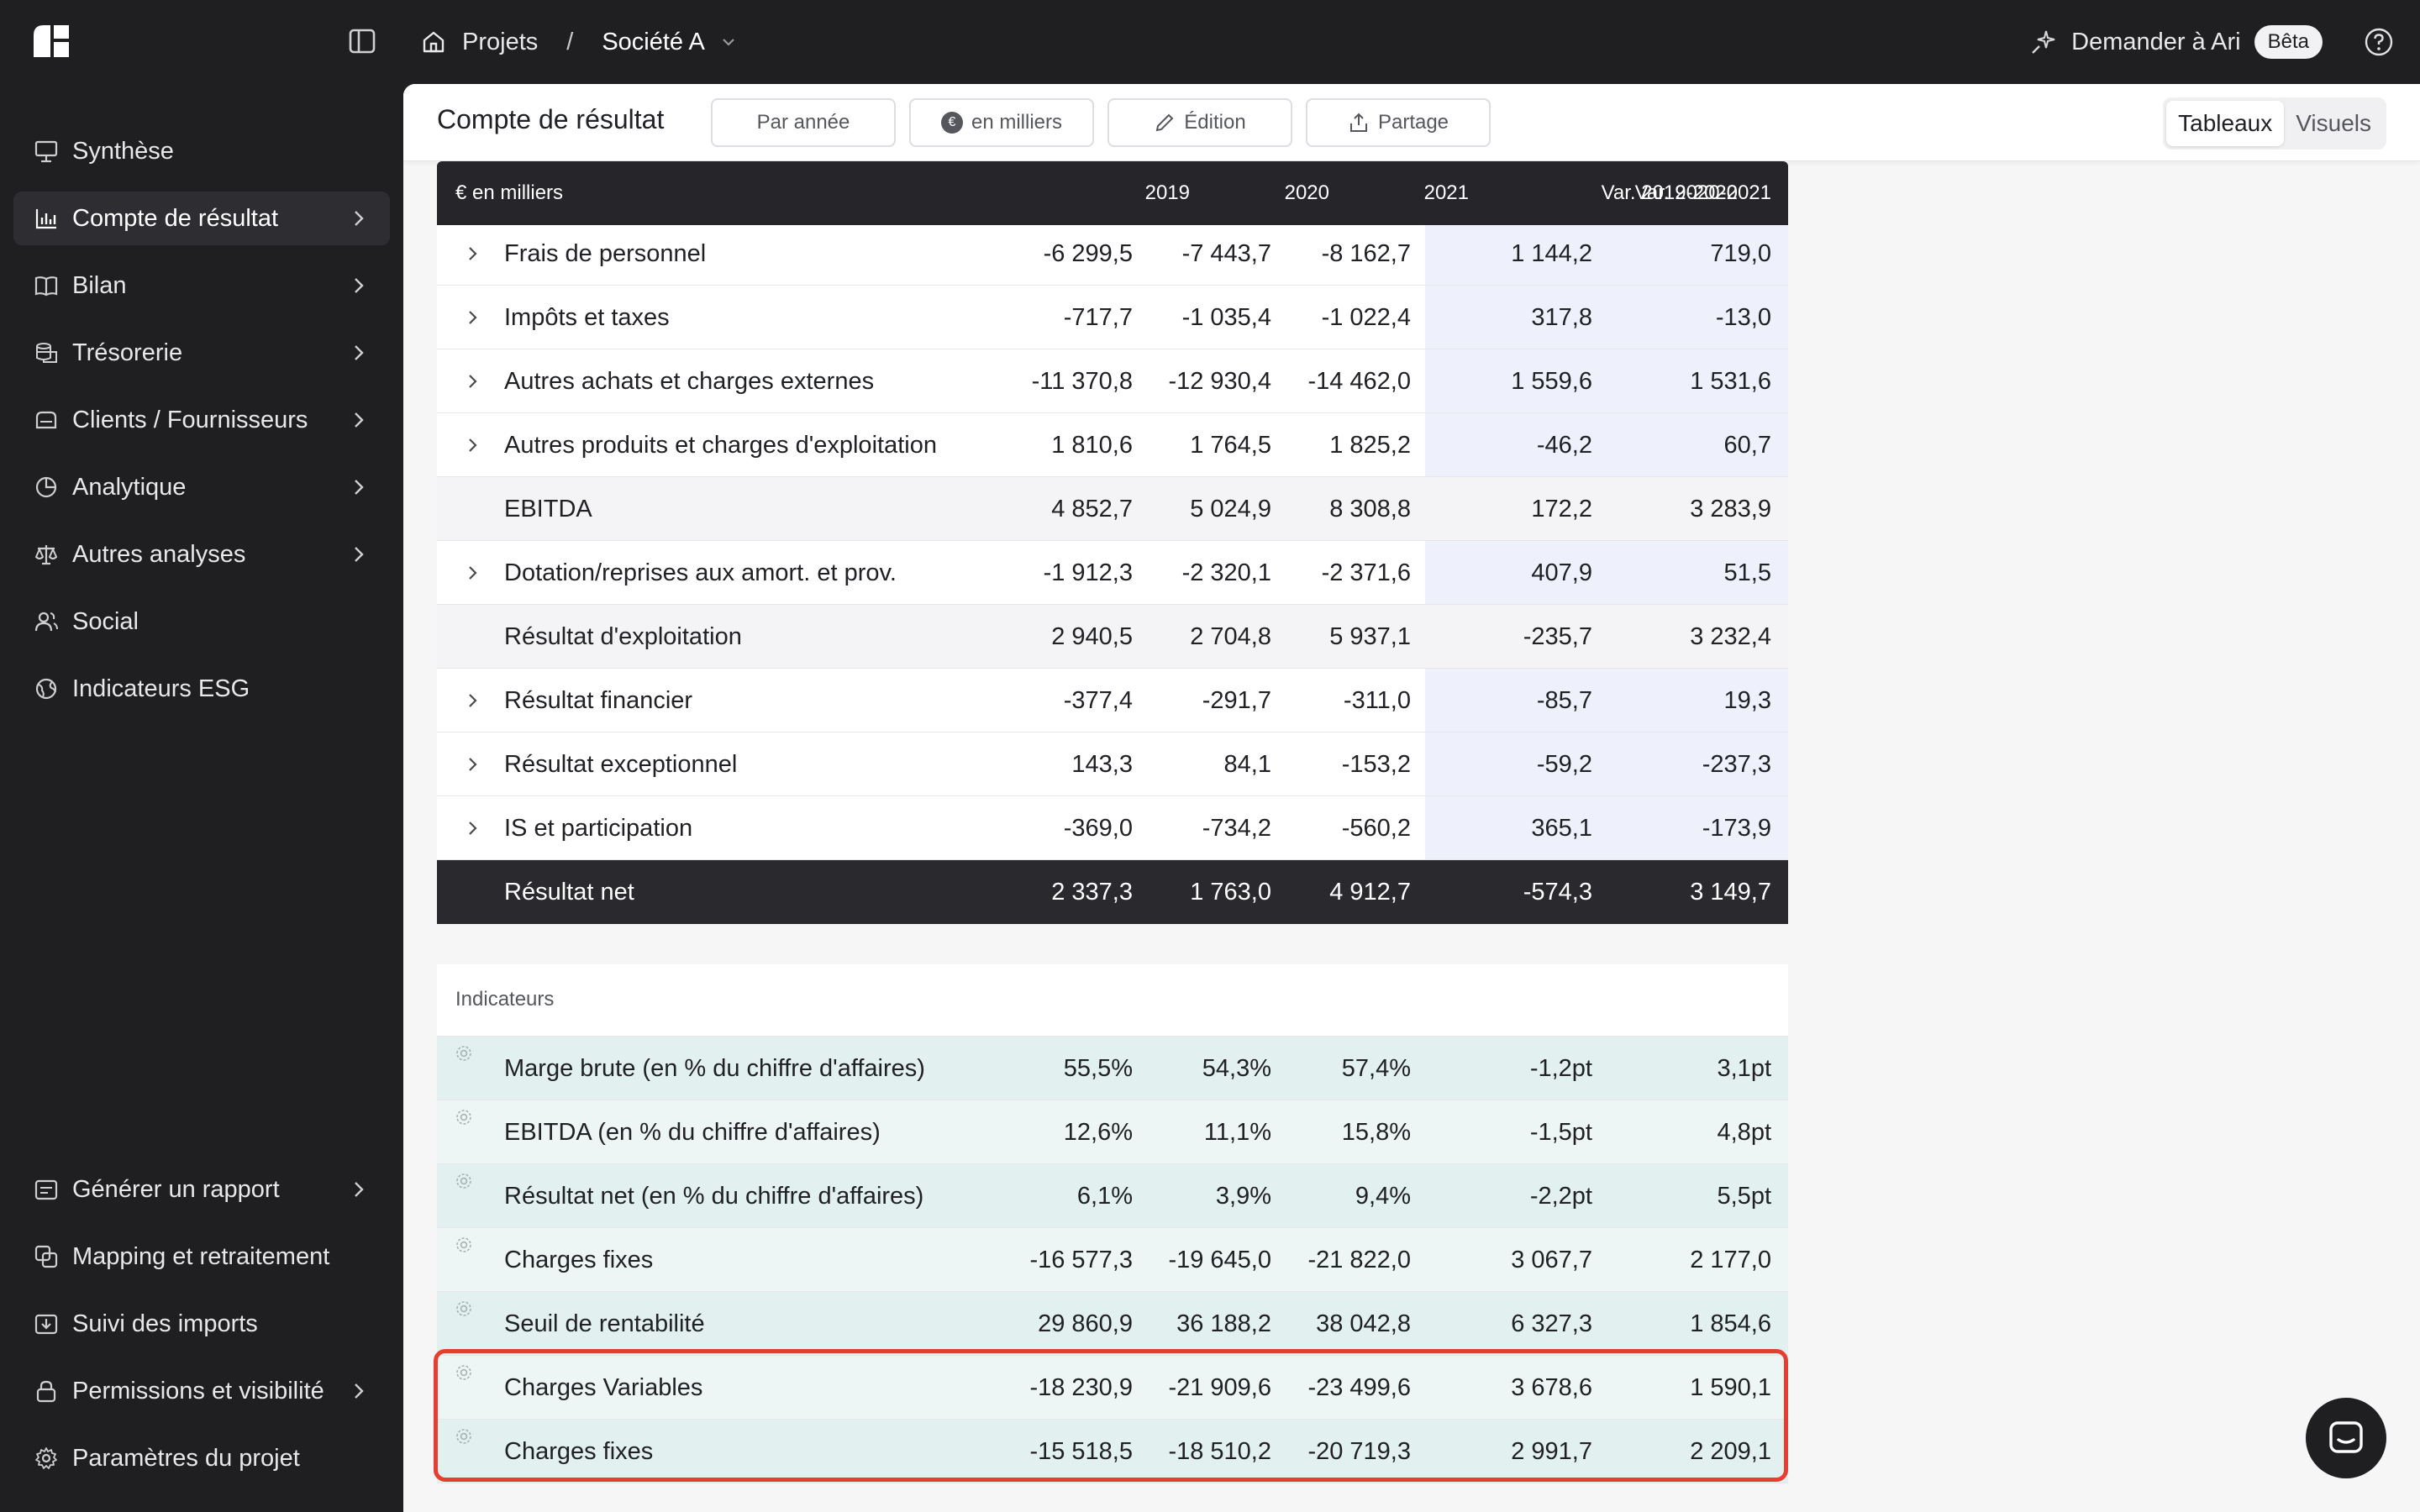 This screenshot has height=1512, width=2420. I want to click on sidebar-item-label: Bilan, so click(99, 285).